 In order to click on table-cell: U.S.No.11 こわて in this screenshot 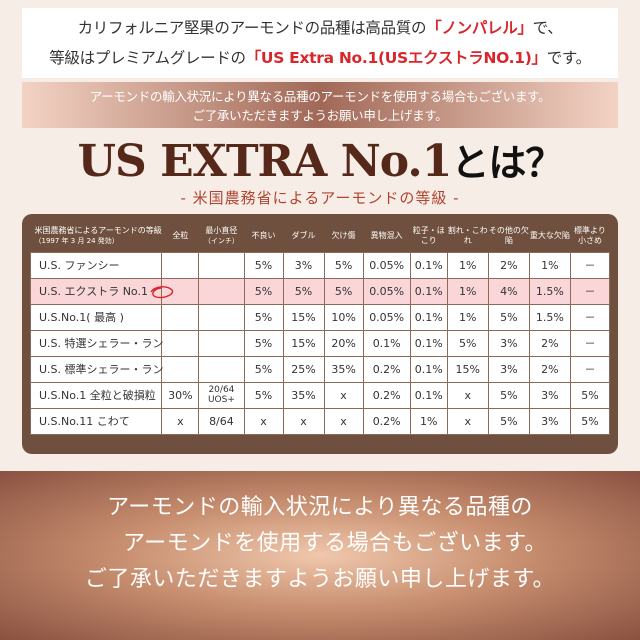, I will do `click(96, 421)`.